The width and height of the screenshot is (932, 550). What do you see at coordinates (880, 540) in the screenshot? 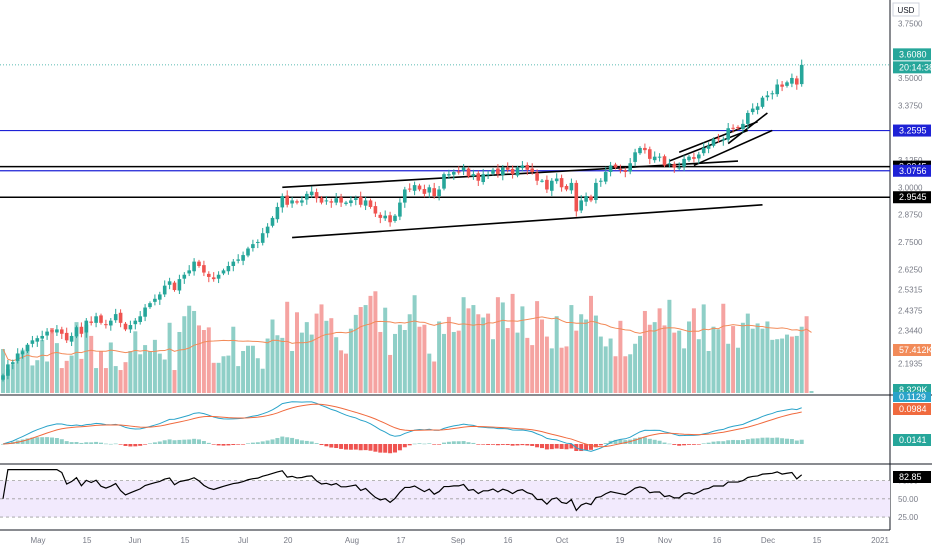
I see `time-tick-label: 2021` at bounding box center [880, 540].